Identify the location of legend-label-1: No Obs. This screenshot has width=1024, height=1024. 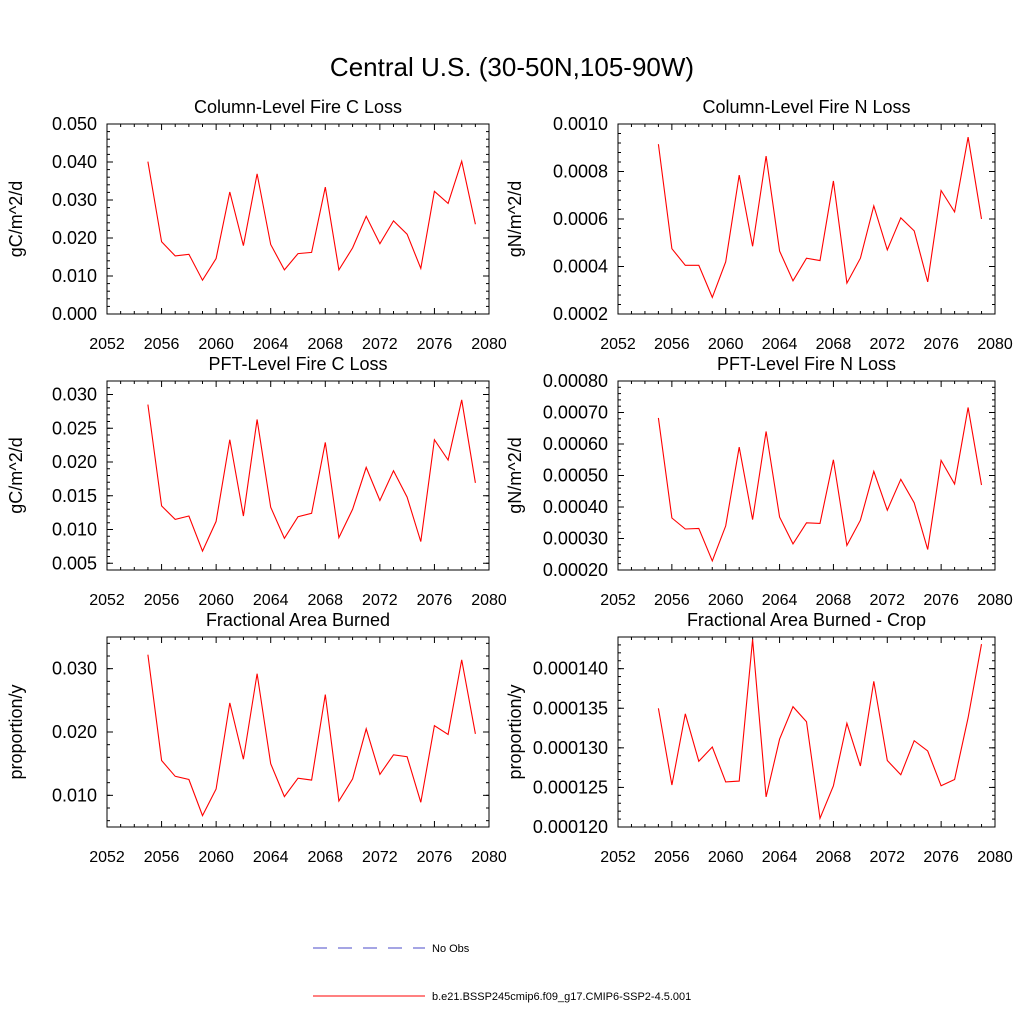
(451, 949).